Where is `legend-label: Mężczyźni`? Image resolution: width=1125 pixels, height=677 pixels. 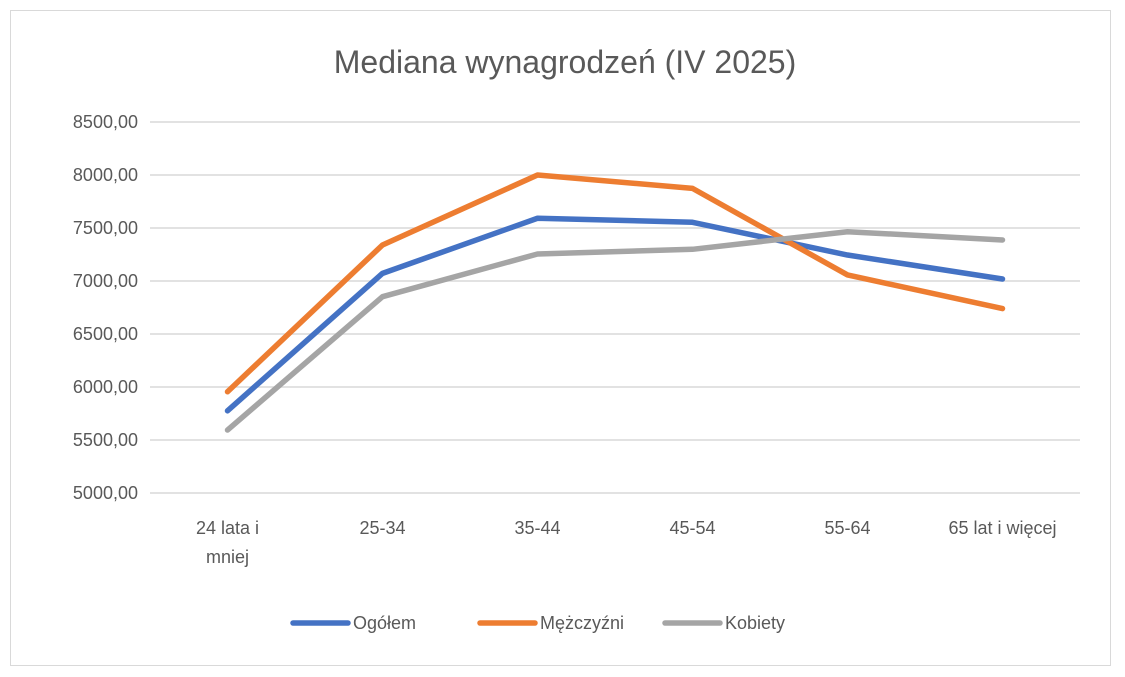 legend-label: Mężczyźni is located at coordinates (582, 623).